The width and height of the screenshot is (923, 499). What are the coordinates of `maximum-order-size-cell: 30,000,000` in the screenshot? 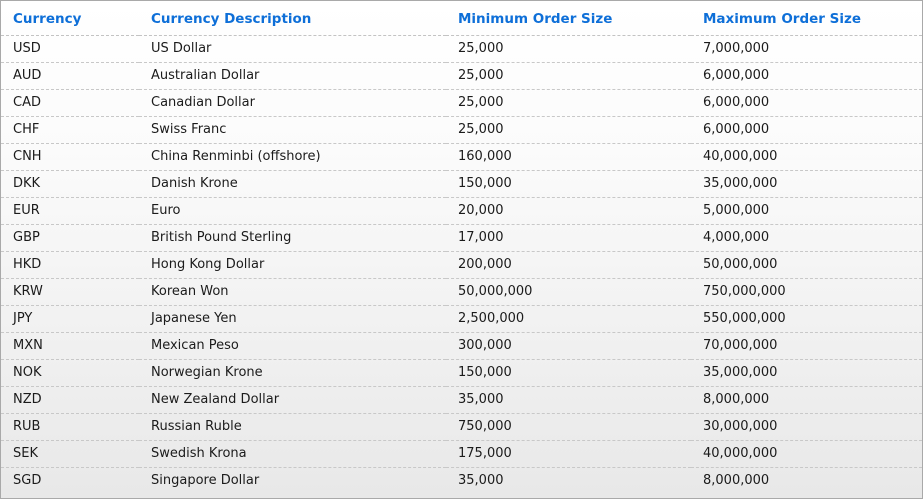 It's located at (806, 427).